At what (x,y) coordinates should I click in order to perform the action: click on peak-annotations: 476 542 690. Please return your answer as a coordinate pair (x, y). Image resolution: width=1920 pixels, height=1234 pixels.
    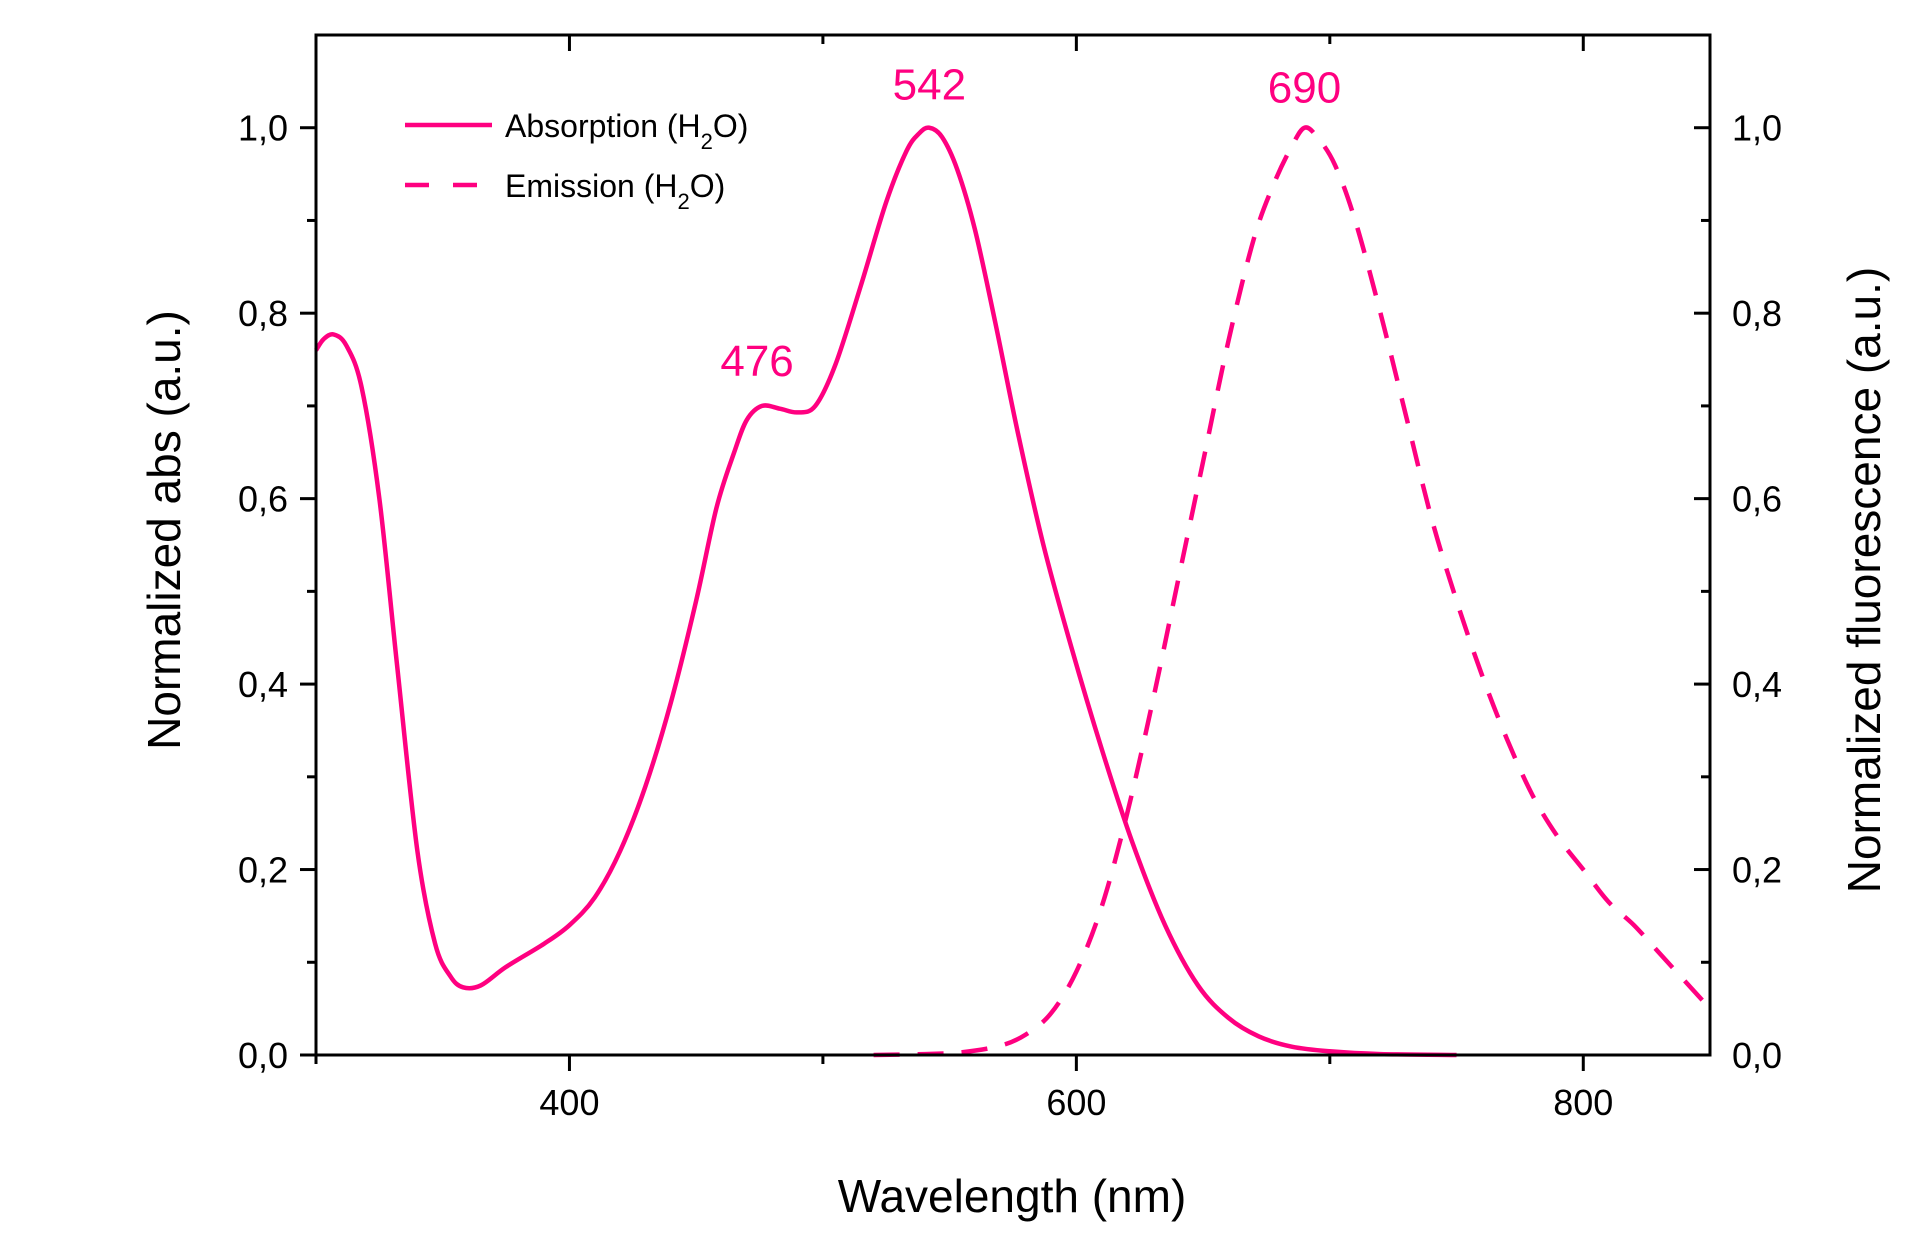
    Looking at the image, I should click on (1030, 223).